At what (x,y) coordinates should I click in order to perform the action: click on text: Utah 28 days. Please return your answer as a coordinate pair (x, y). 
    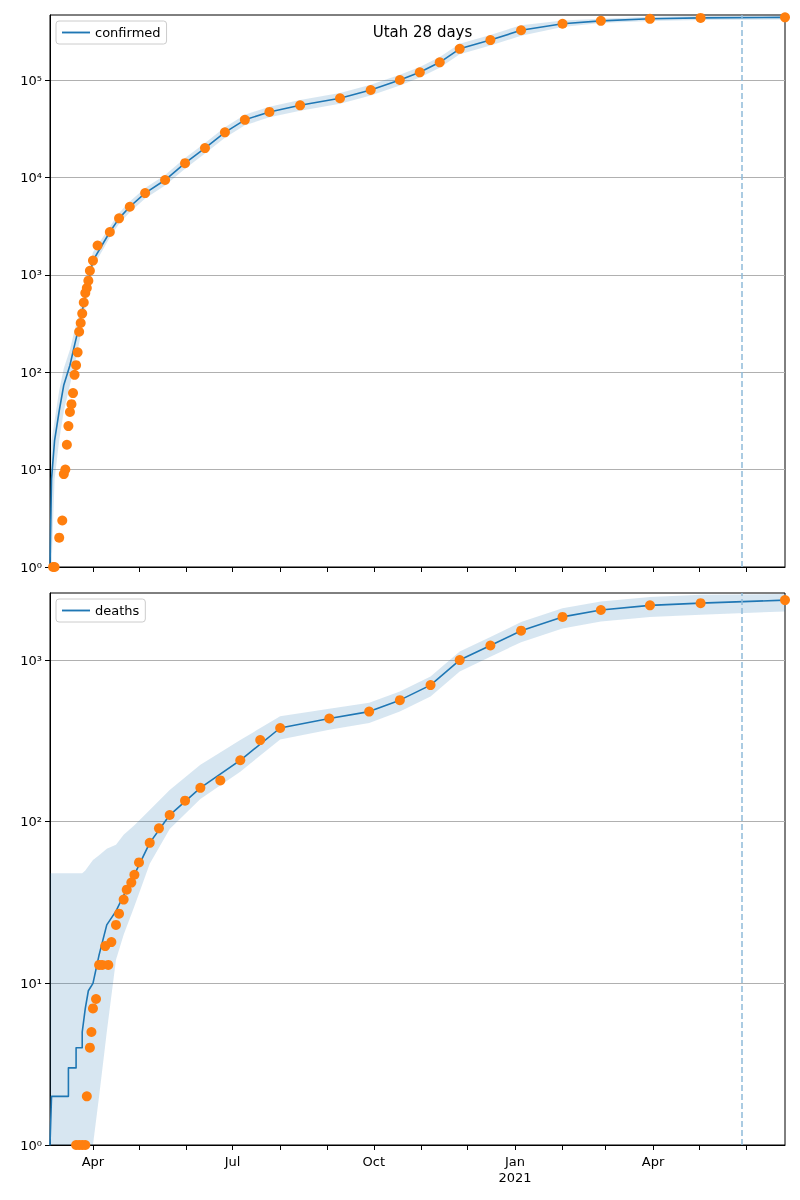
    Looking at the image, I should click on (422, 31).